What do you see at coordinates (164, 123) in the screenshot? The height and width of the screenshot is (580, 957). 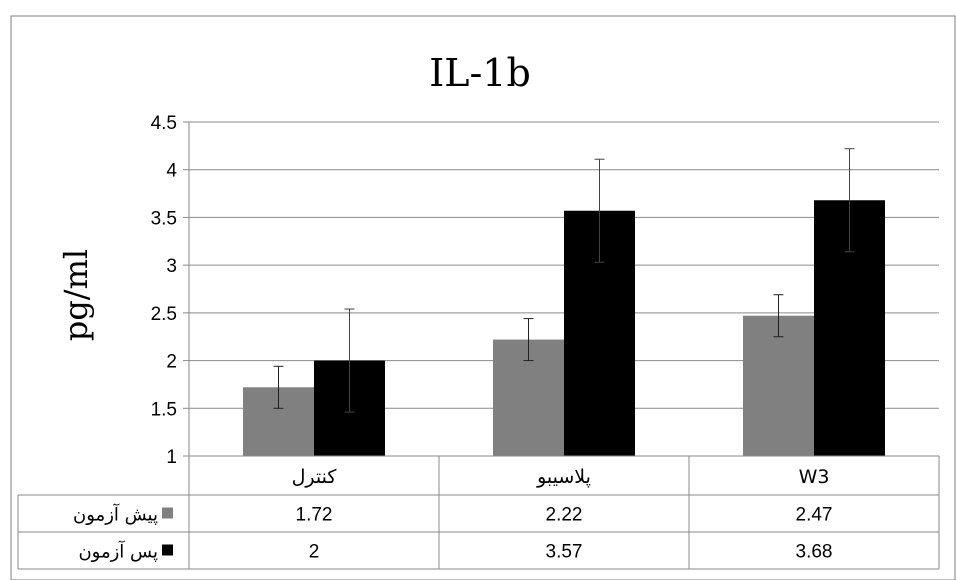 I see `y-tick-label: 4.5` at bounding box center [164, 123].